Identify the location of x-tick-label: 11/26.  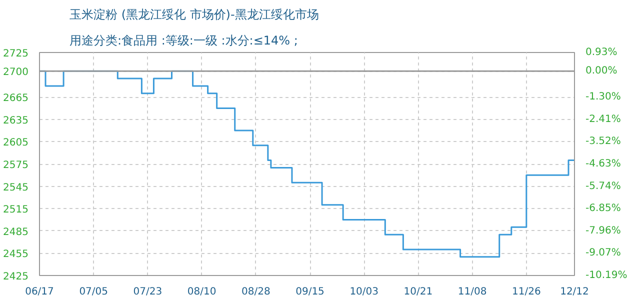
(526, 292).